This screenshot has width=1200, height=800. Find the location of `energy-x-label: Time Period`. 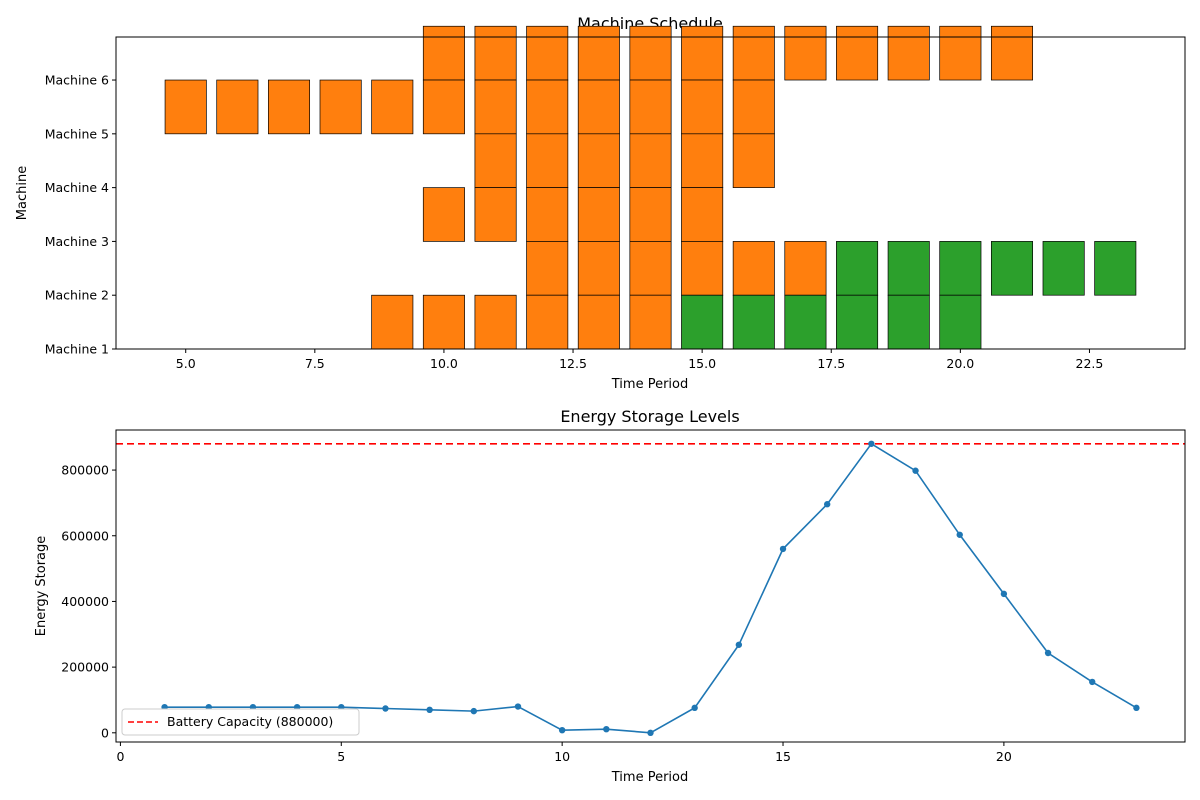

energy-x-label: Time Period is located at coordinates (649, 777).